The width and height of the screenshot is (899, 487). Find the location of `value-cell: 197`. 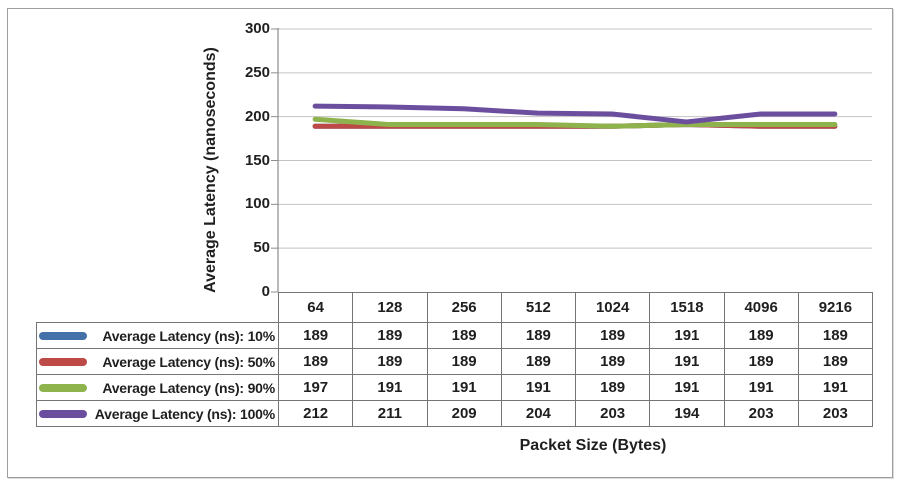

value-cell: 197 is located at coordinates (315, 387).